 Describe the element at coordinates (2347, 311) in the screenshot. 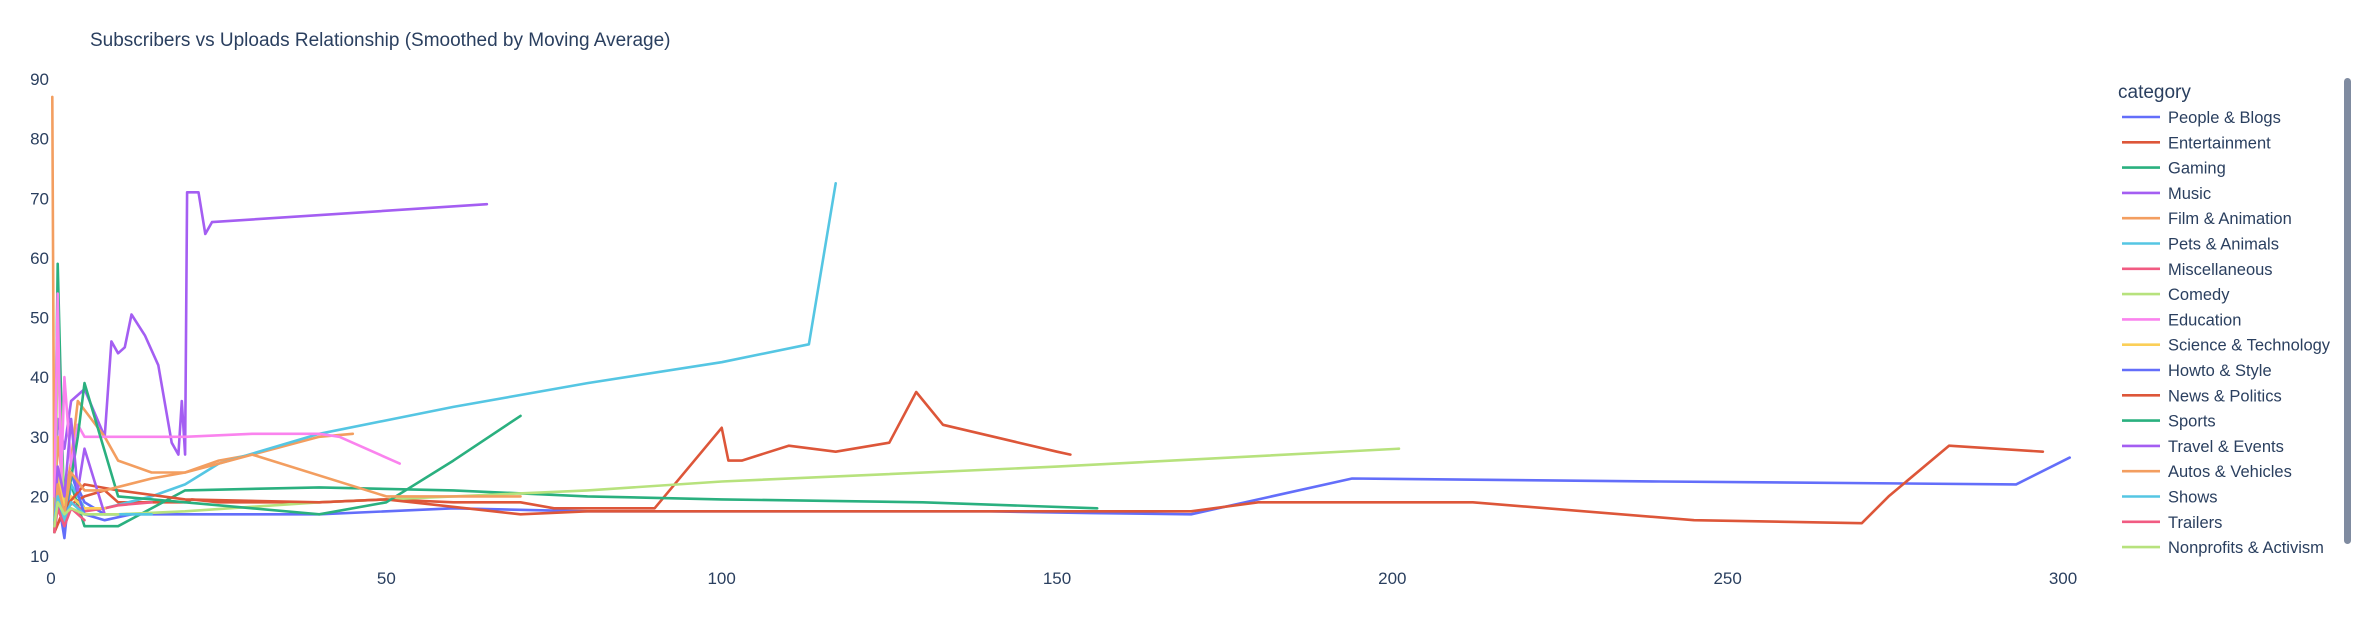

I see `legend-scrollbar` at that location.